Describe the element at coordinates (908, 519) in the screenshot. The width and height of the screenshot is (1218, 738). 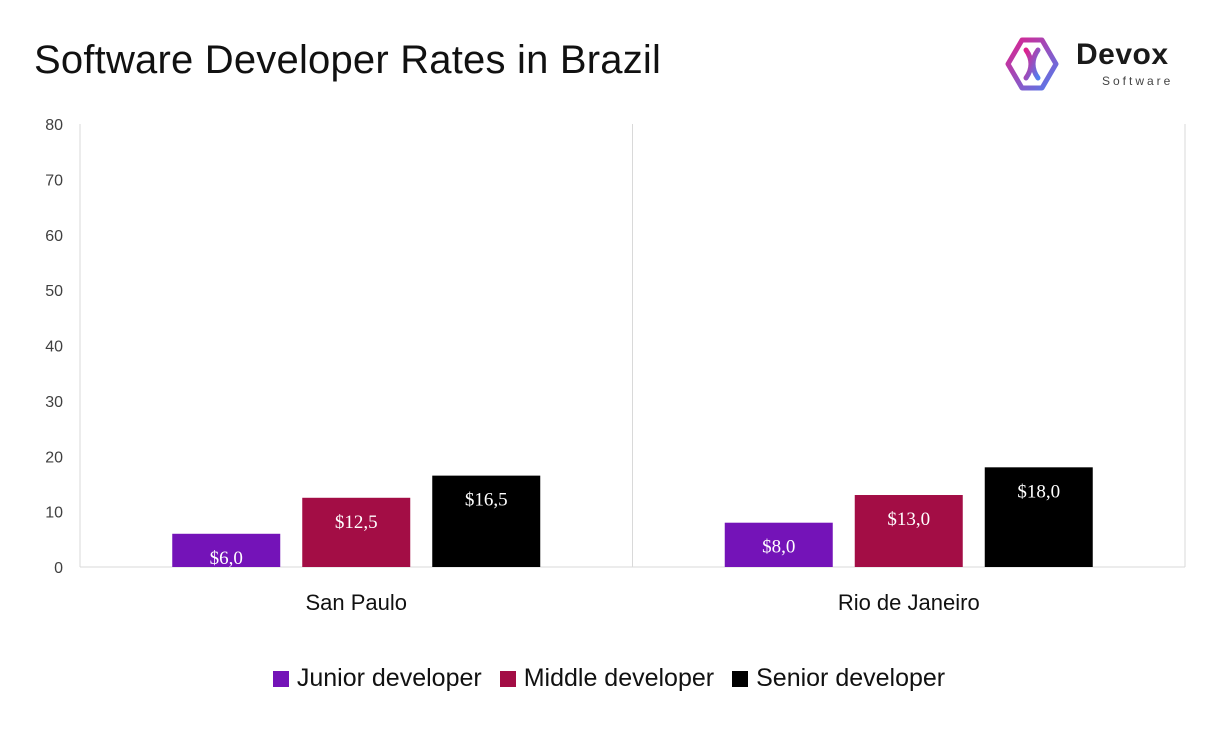
I see `data-label: $13,0` at that location.